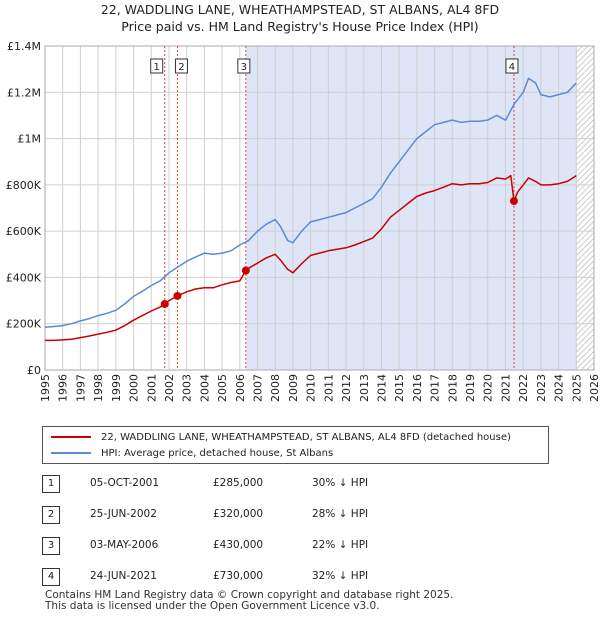  What do you see at coordinates (340, 545) in the screenshot?
I see `sale-hpi-diff: 22% ↓ HPI` at bounding box center [340, 545].